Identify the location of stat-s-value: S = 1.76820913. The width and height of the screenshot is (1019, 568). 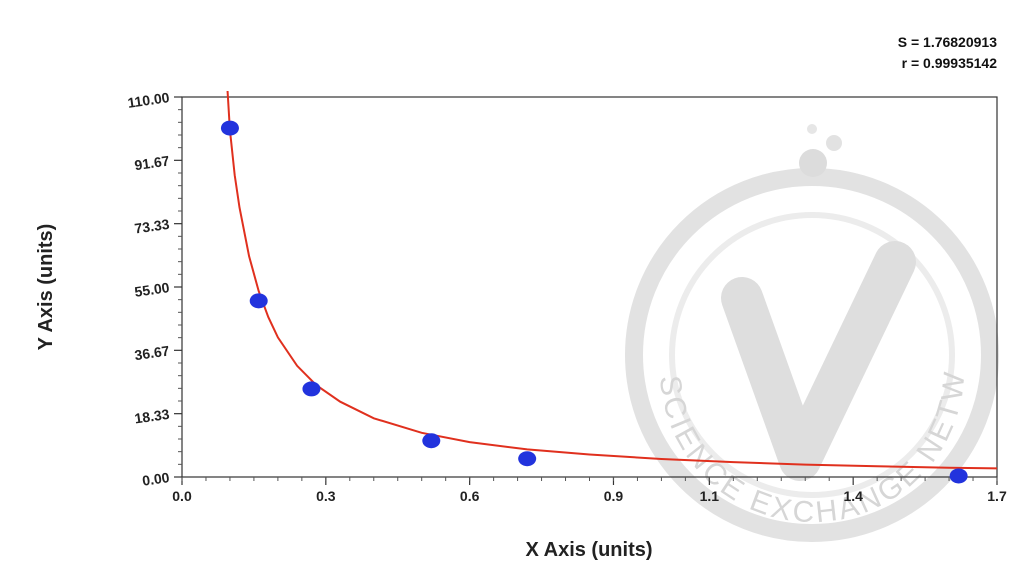
(947, 42).